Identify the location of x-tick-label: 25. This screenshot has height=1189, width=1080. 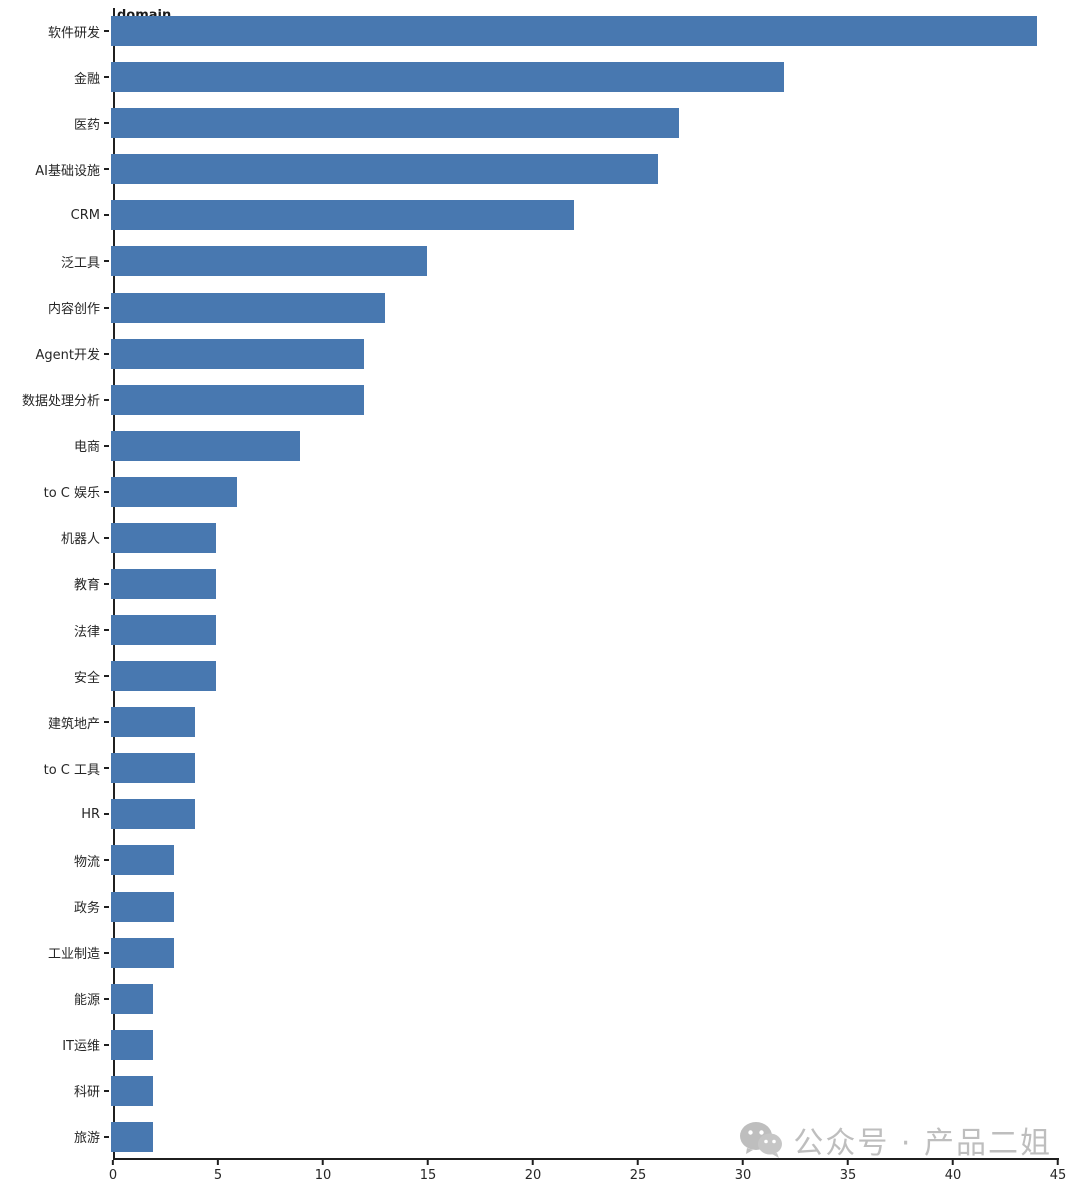
(638, 1175).